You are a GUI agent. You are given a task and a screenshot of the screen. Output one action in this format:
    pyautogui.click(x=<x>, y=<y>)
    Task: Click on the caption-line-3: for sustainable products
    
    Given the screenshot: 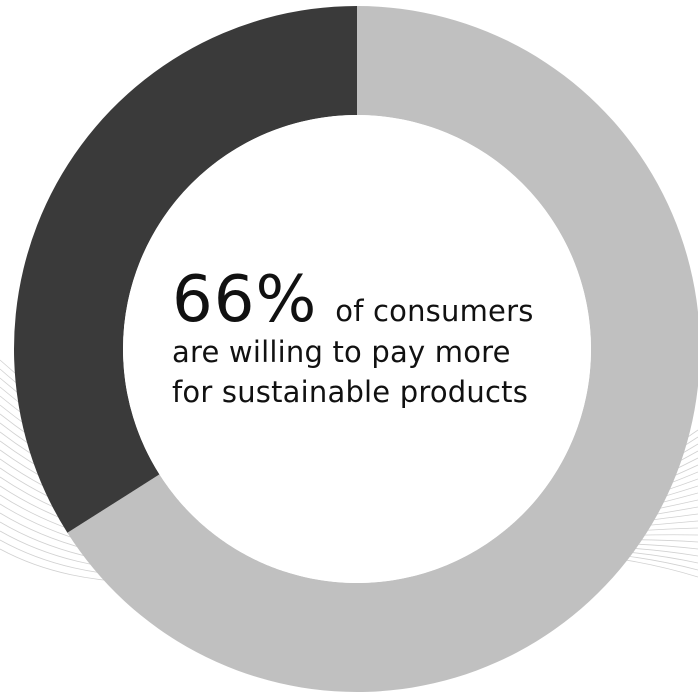 What is the action you would take?
    pyautogui.click(x=350, y=392)
    